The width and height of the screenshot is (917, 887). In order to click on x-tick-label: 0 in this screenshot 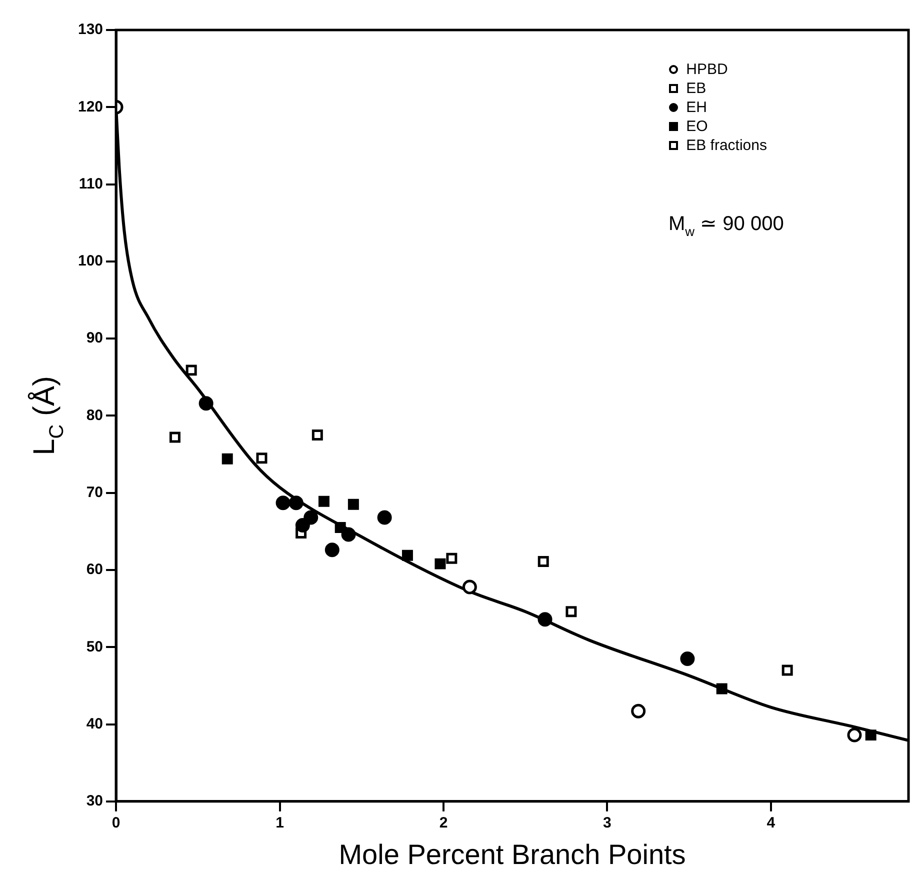, I will do `click(116, 823)`.